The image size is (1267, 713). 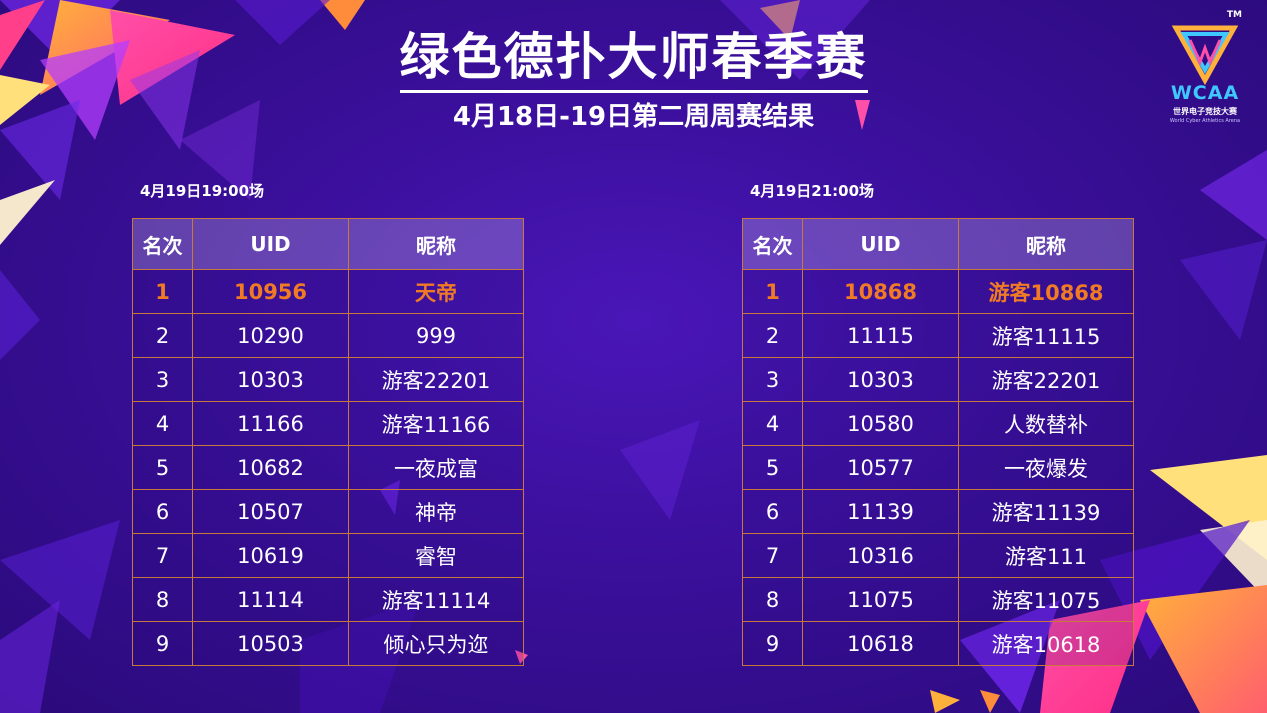 I want to click on table-row: 4 11166 游客11166, so click(x=328, y=423).